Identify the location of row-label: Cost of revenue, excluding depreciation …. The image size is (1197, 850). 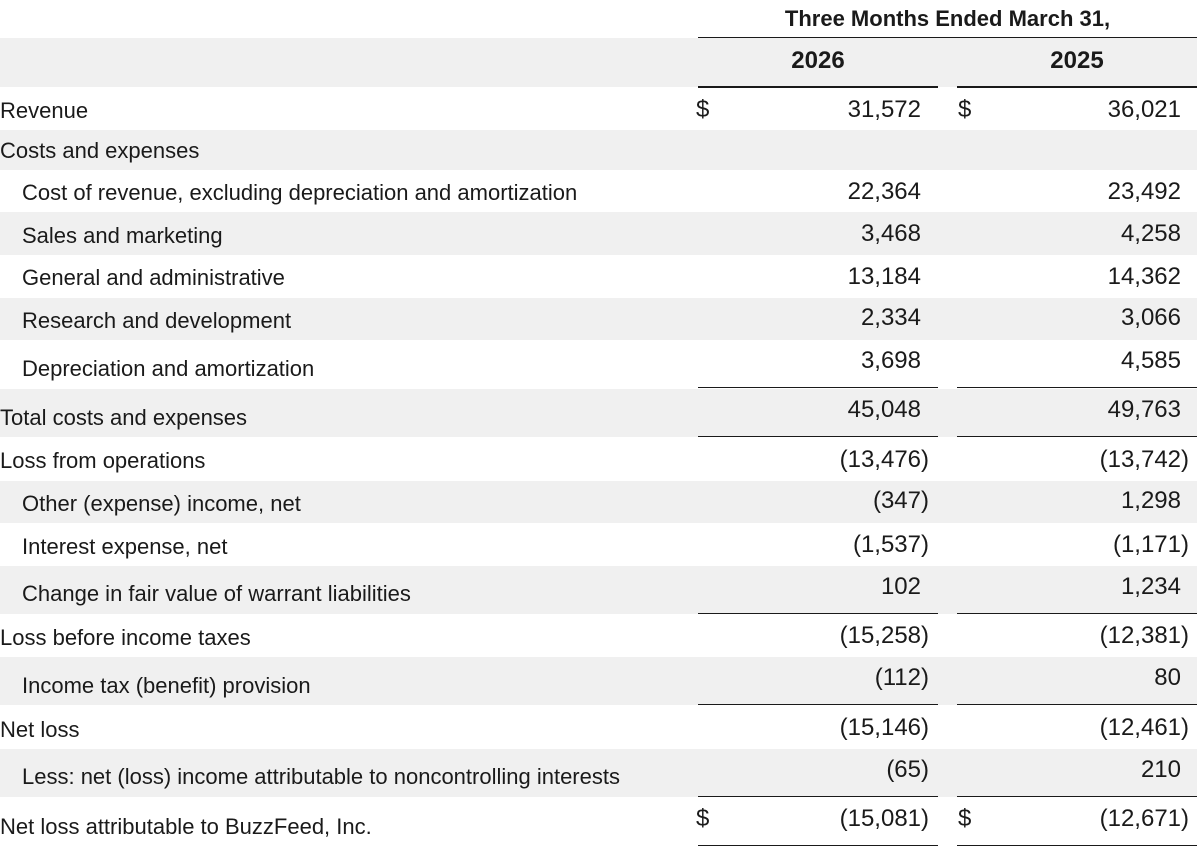
(300, 192).